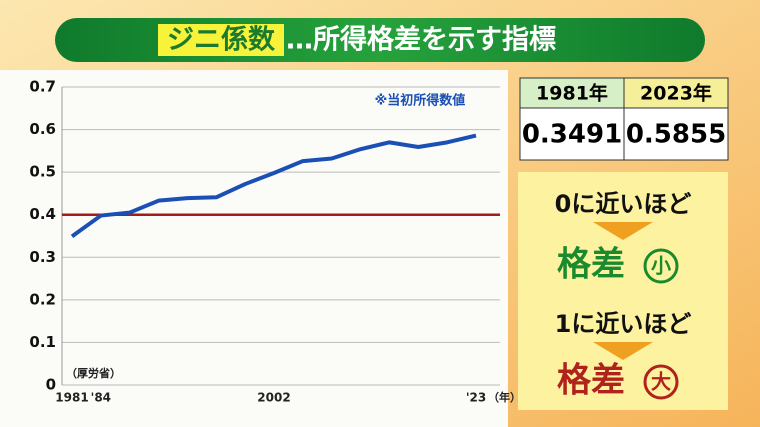 The width and height of the screenshot is (760, 427). I want to click on table: 1981年 2023年 0.3491 0.5855, so click(624, 119).